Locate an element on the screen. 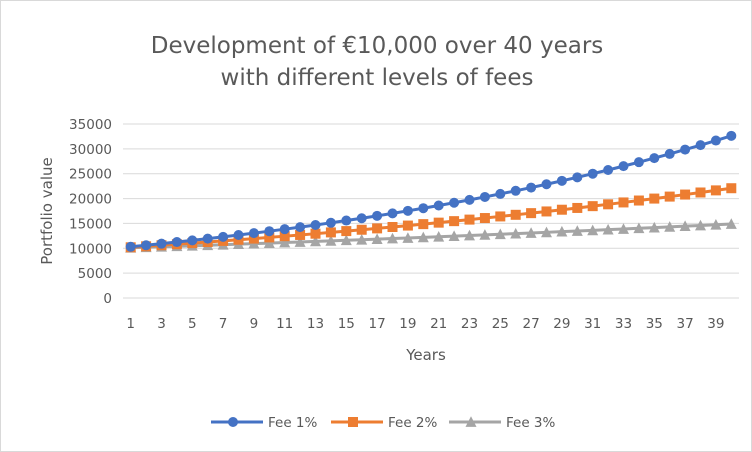 Image resolution: width=752 pixels, height=452 pixels. x-tick-label: 37 is located at coordinates (685, 324).